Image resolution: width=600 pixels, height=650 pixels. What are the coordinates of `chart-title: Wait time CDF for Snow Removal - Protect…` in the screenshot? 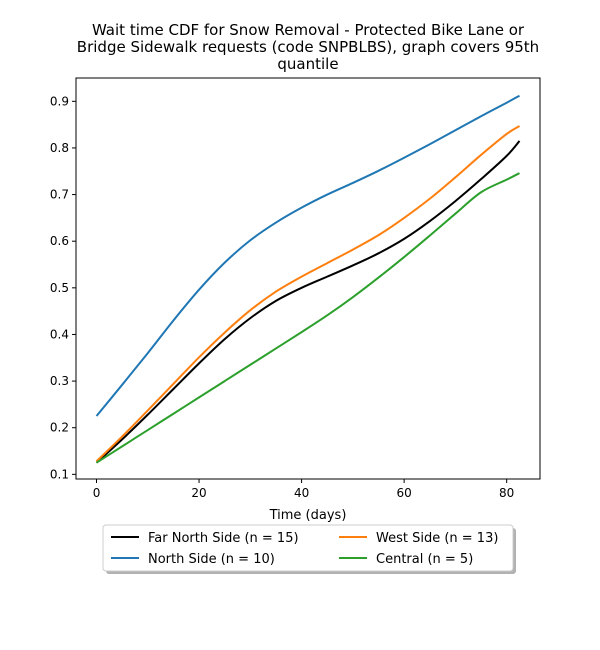 It's located at (308, 47).